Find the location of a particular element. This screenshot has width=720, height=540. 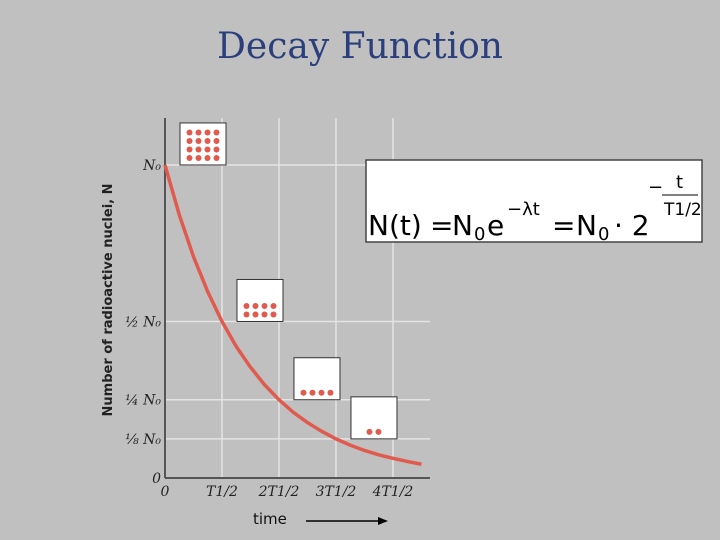

x-axis-label: time is located at coordinates (270, 519).